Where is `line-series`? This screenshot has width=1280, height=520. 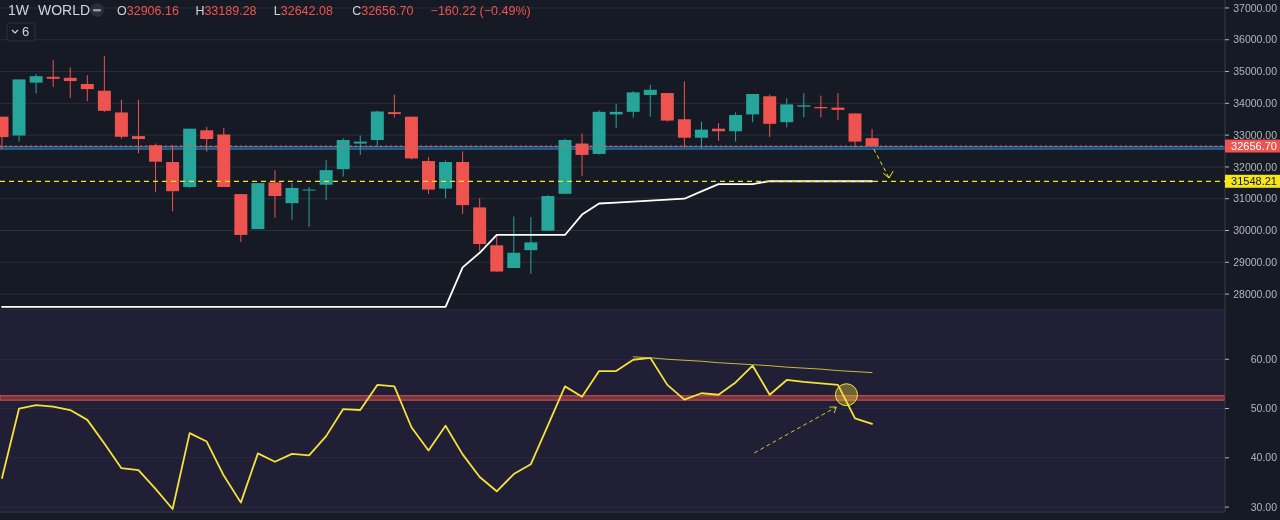 line-series is located at coordinates (752, 365).